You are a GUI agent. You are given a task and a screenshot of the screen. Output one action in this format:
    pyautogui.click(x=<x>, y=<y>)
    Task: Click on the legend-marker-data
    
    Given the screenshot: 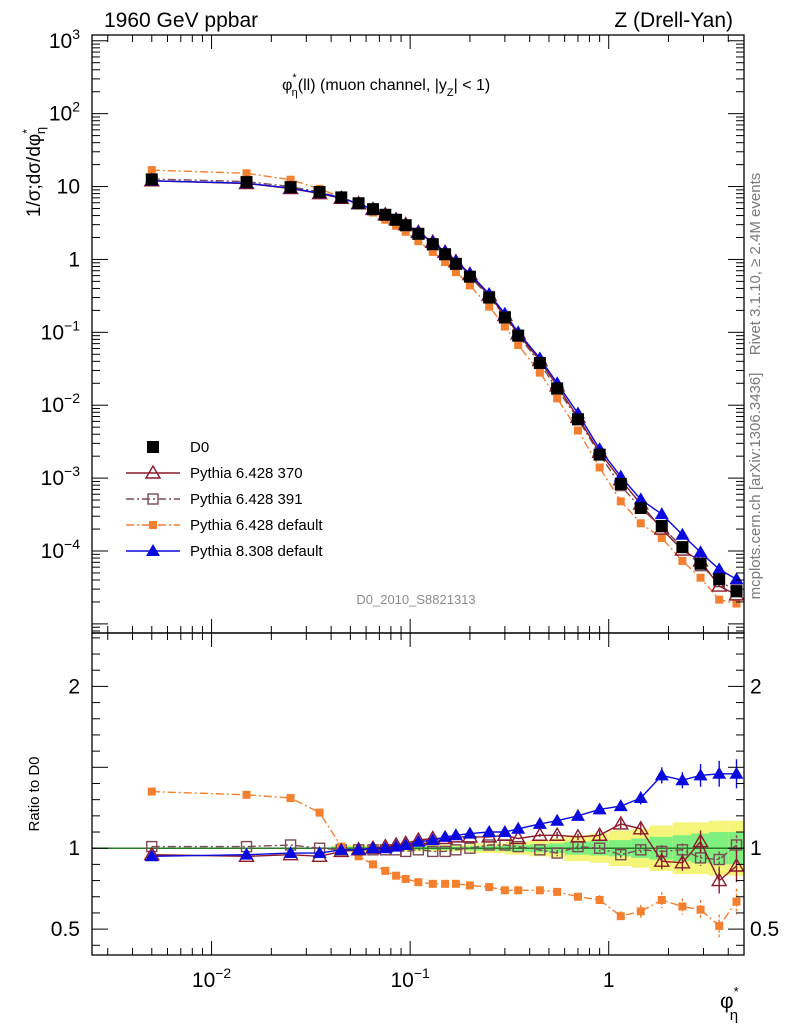 What is the action you would take?
    pyautogui.click(x=153, y=447)
    